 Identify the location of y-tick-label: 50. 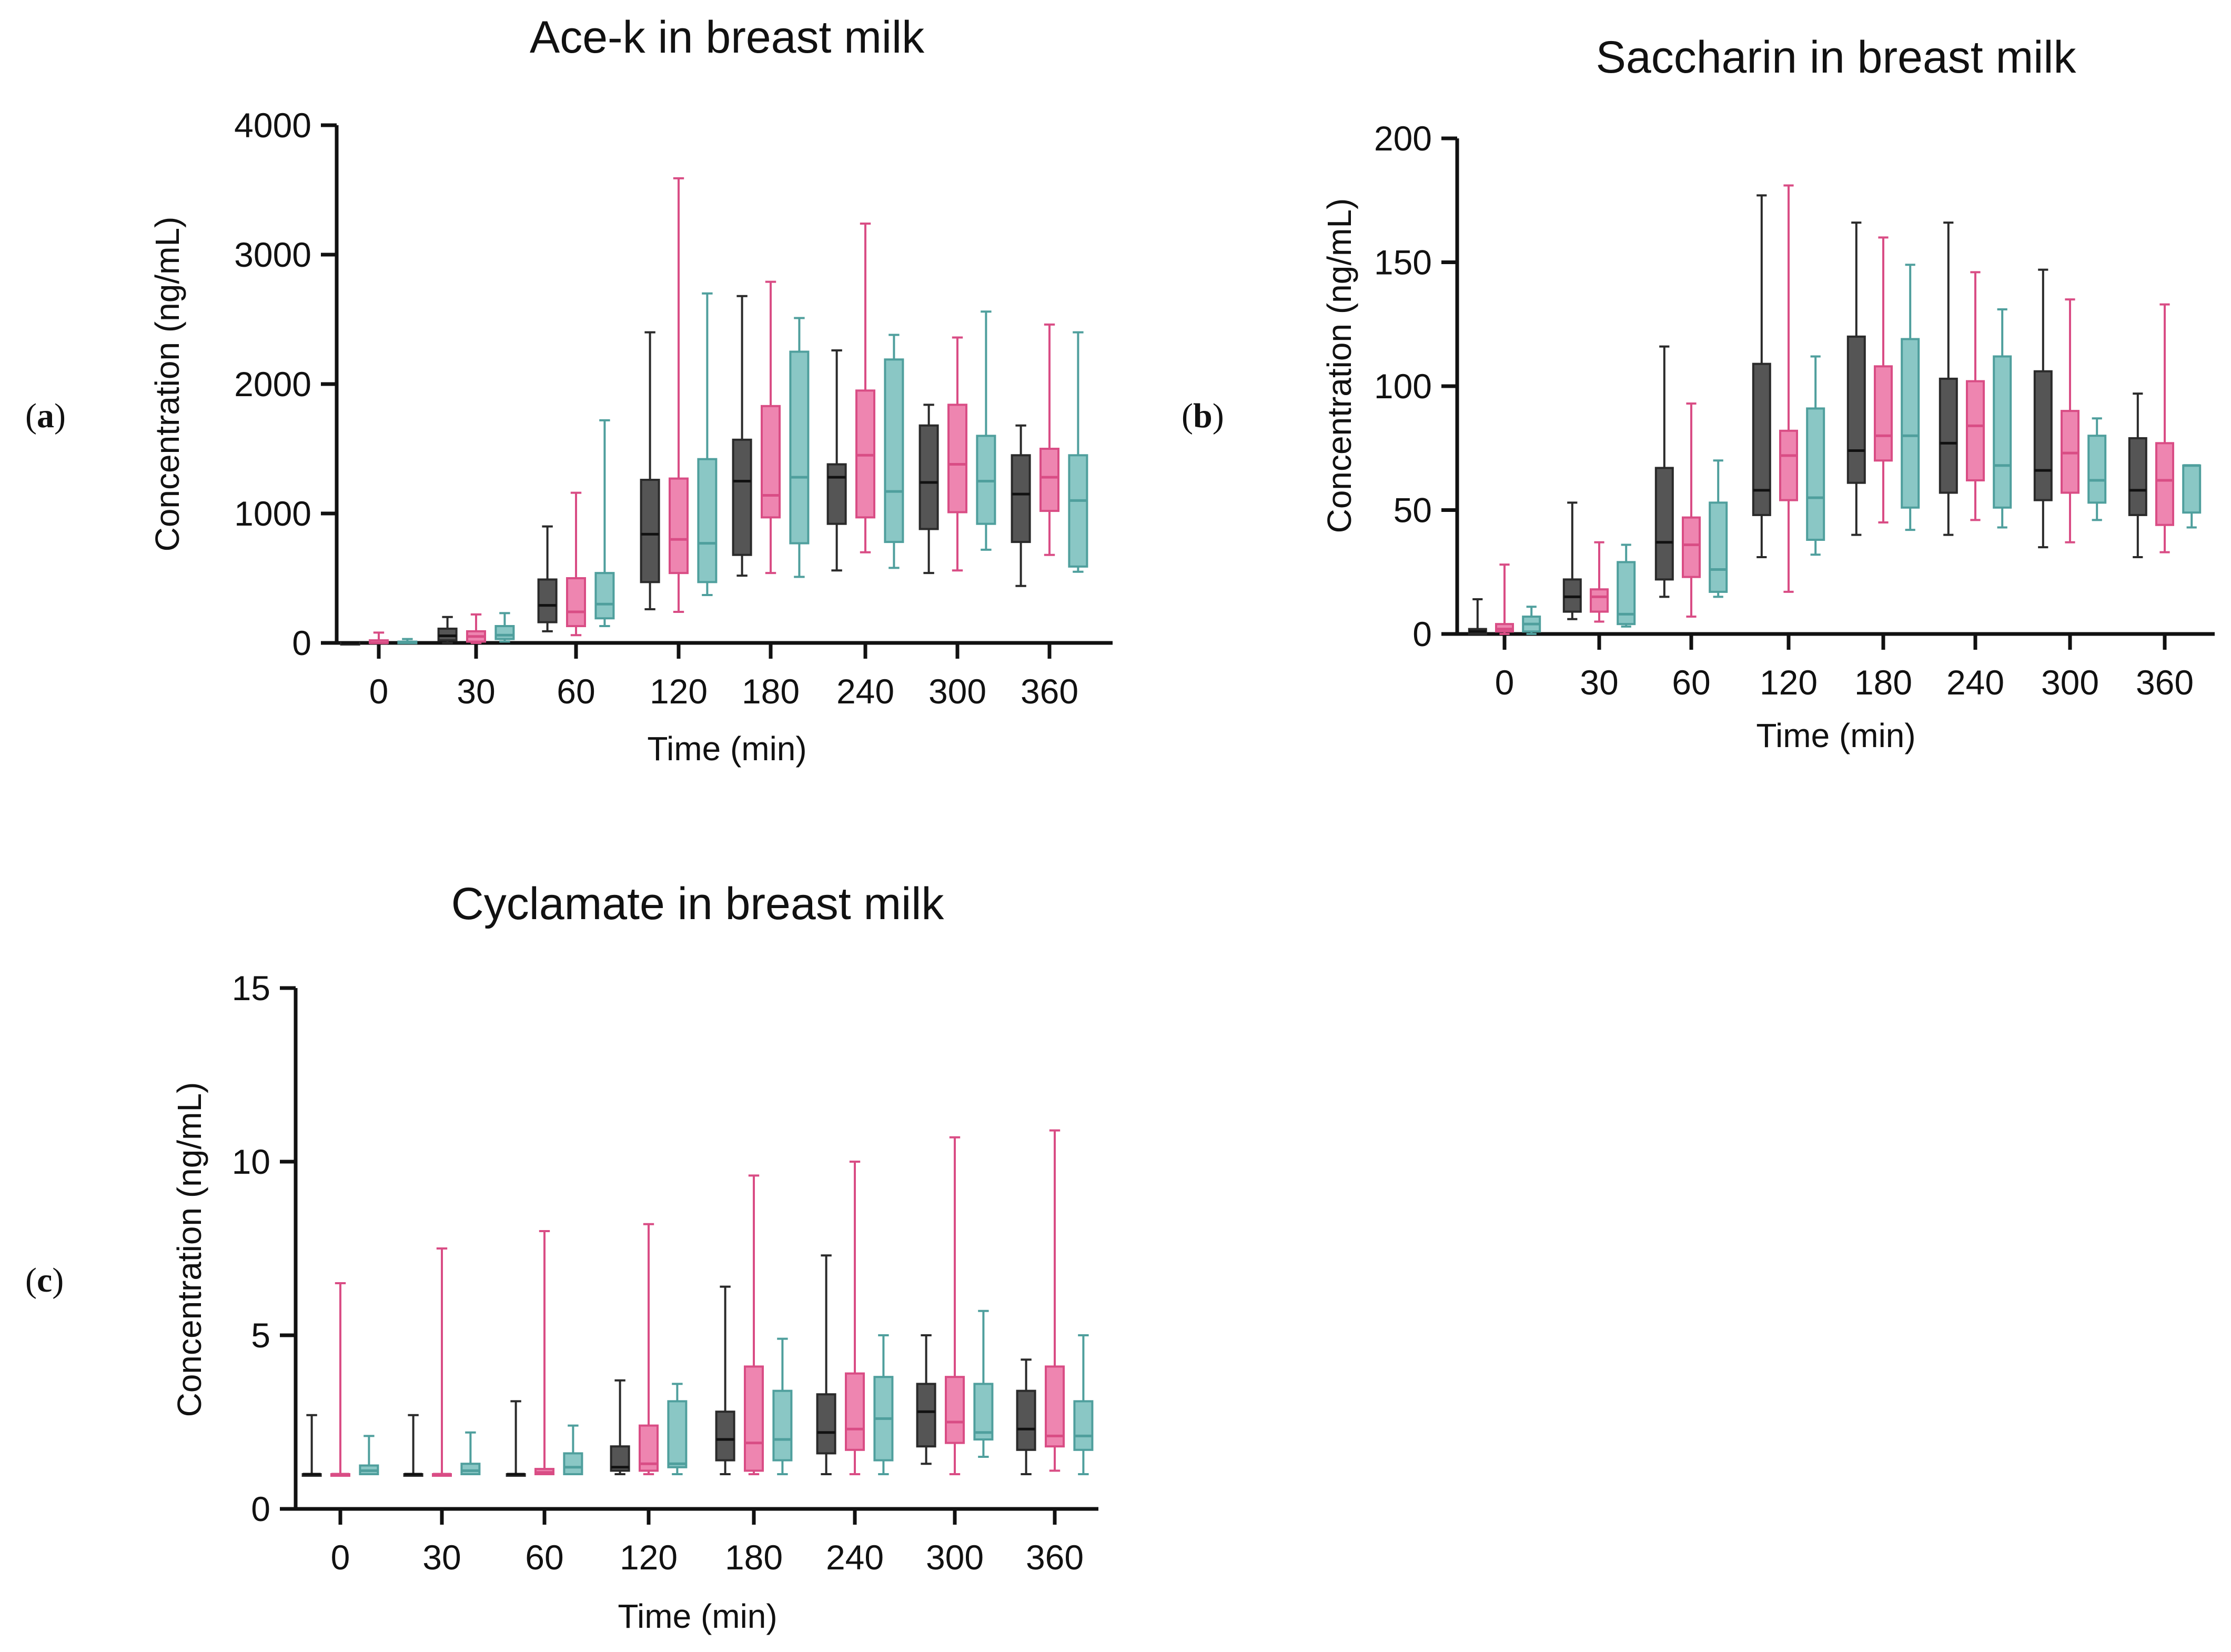
(1413, 510).